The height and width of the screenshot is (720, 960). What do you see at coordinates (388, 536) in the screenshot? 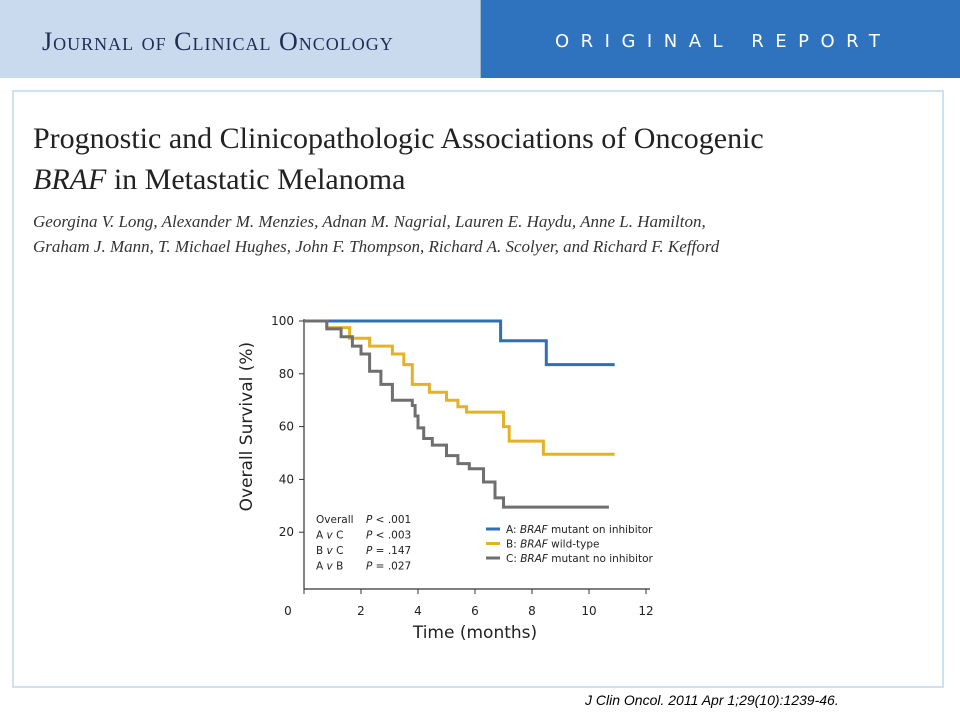
I see `stat-p-value: P < .003` at bounding box center [388, 536].